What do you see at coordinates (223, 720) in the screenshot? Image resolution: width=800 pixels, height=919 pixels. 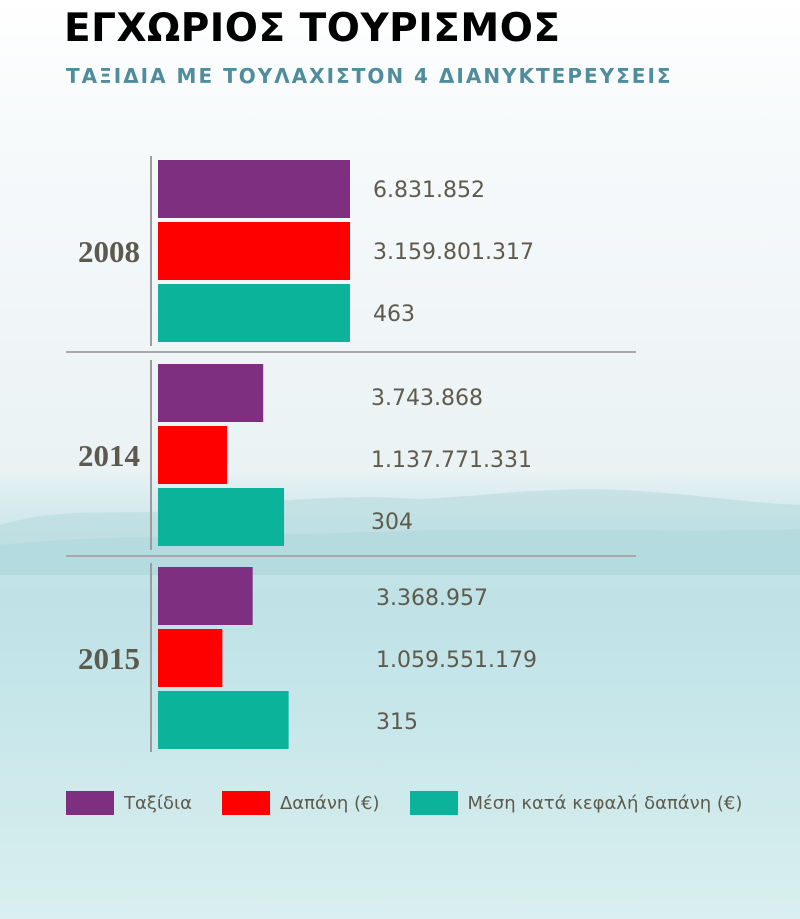 I see `bar-per-capita-2015` at bounding box center [223, 720].